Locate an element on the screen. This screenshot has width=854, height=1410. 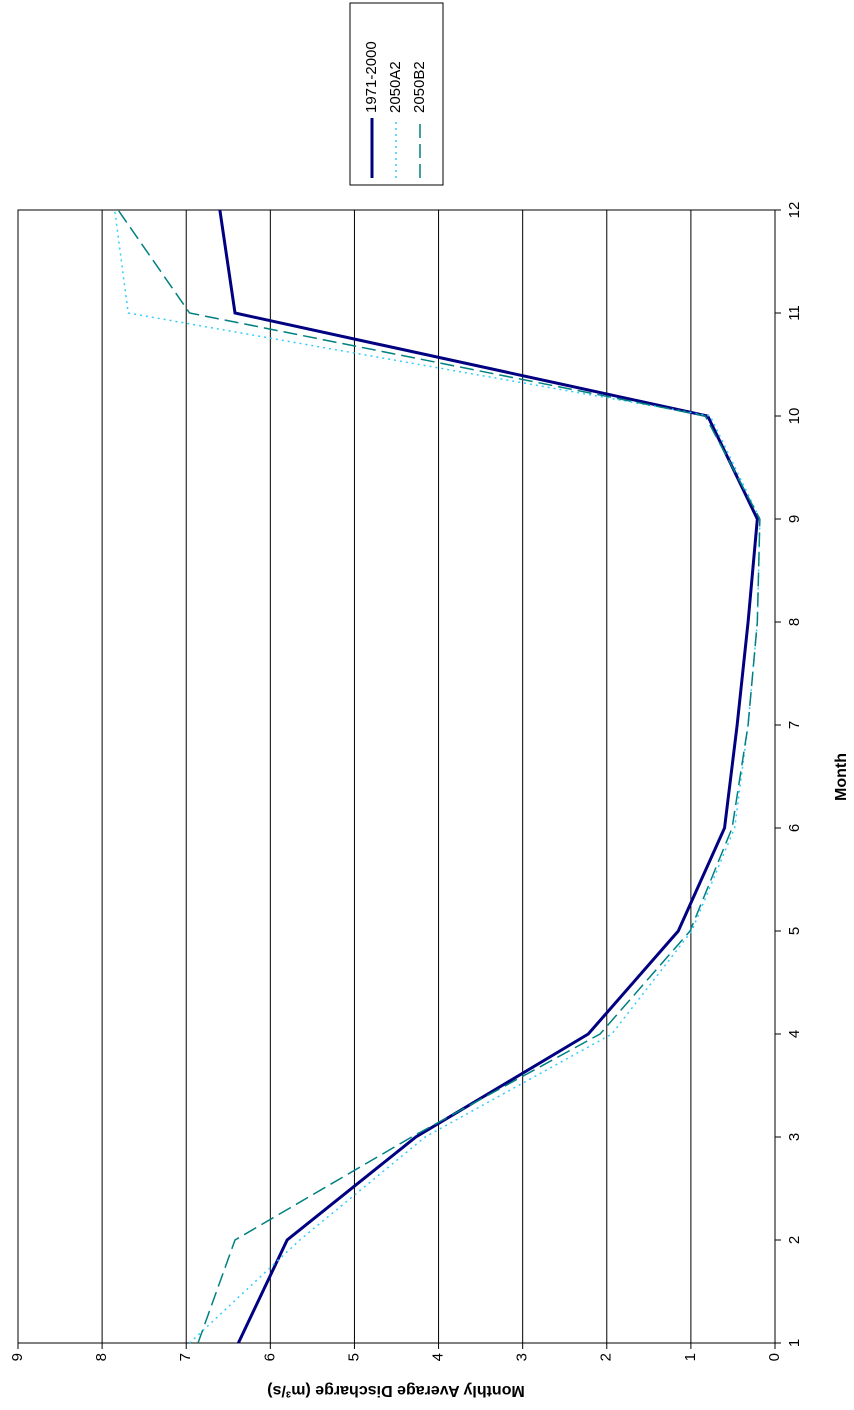
x-tick-label: 12 is located at coordinates (794, 210).